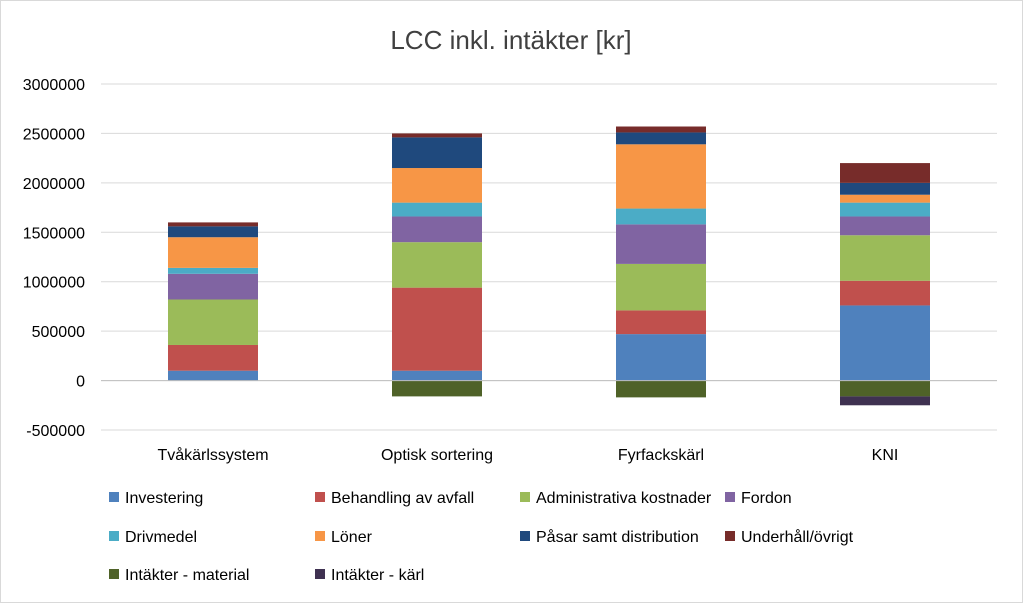 The image size is (1023, 603). Describe the element at coordinates (164, 498) in the screenshot. I see `legend-label: Investering` at that location.